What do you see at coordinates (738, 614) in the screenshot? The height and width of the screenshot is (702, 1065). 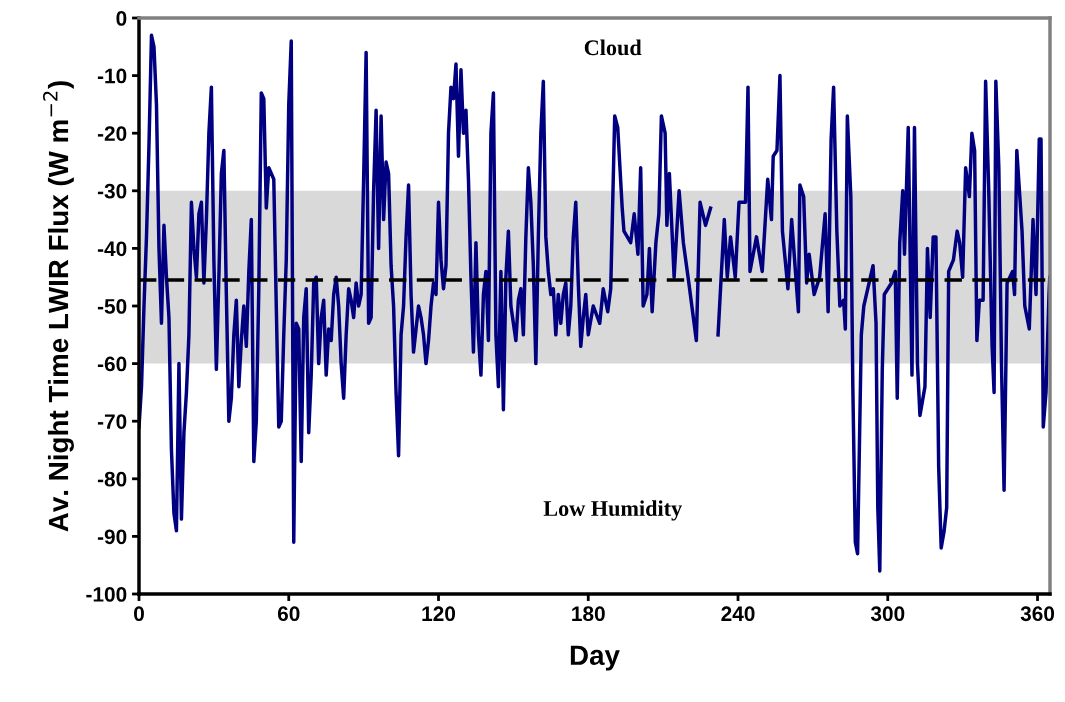 I see `x-tick-label: 240` at bounding box center [738, 614].